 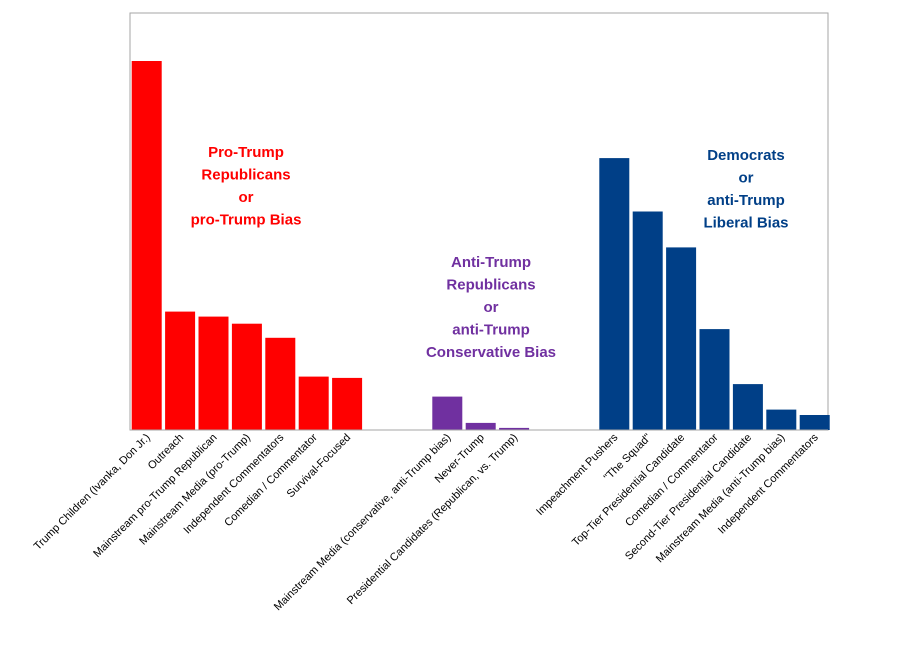 I want to click on group-label-line: Conservative Bias, so click(x=491, y=352).